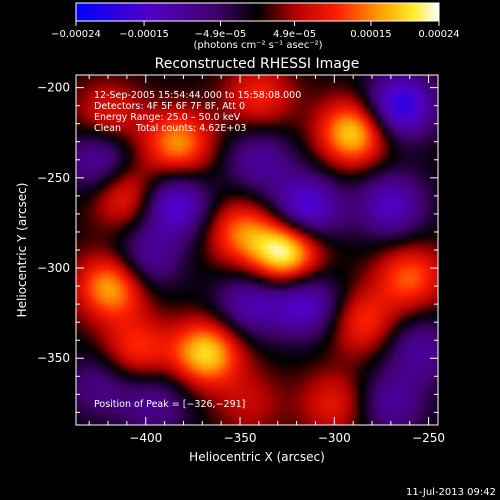  Describe the element at coordinates (197, 95) in the screenshot. I see `annotation-time-range: 12-Sep-2005 15:54:44.000 to 15:58:08.000` at that location.